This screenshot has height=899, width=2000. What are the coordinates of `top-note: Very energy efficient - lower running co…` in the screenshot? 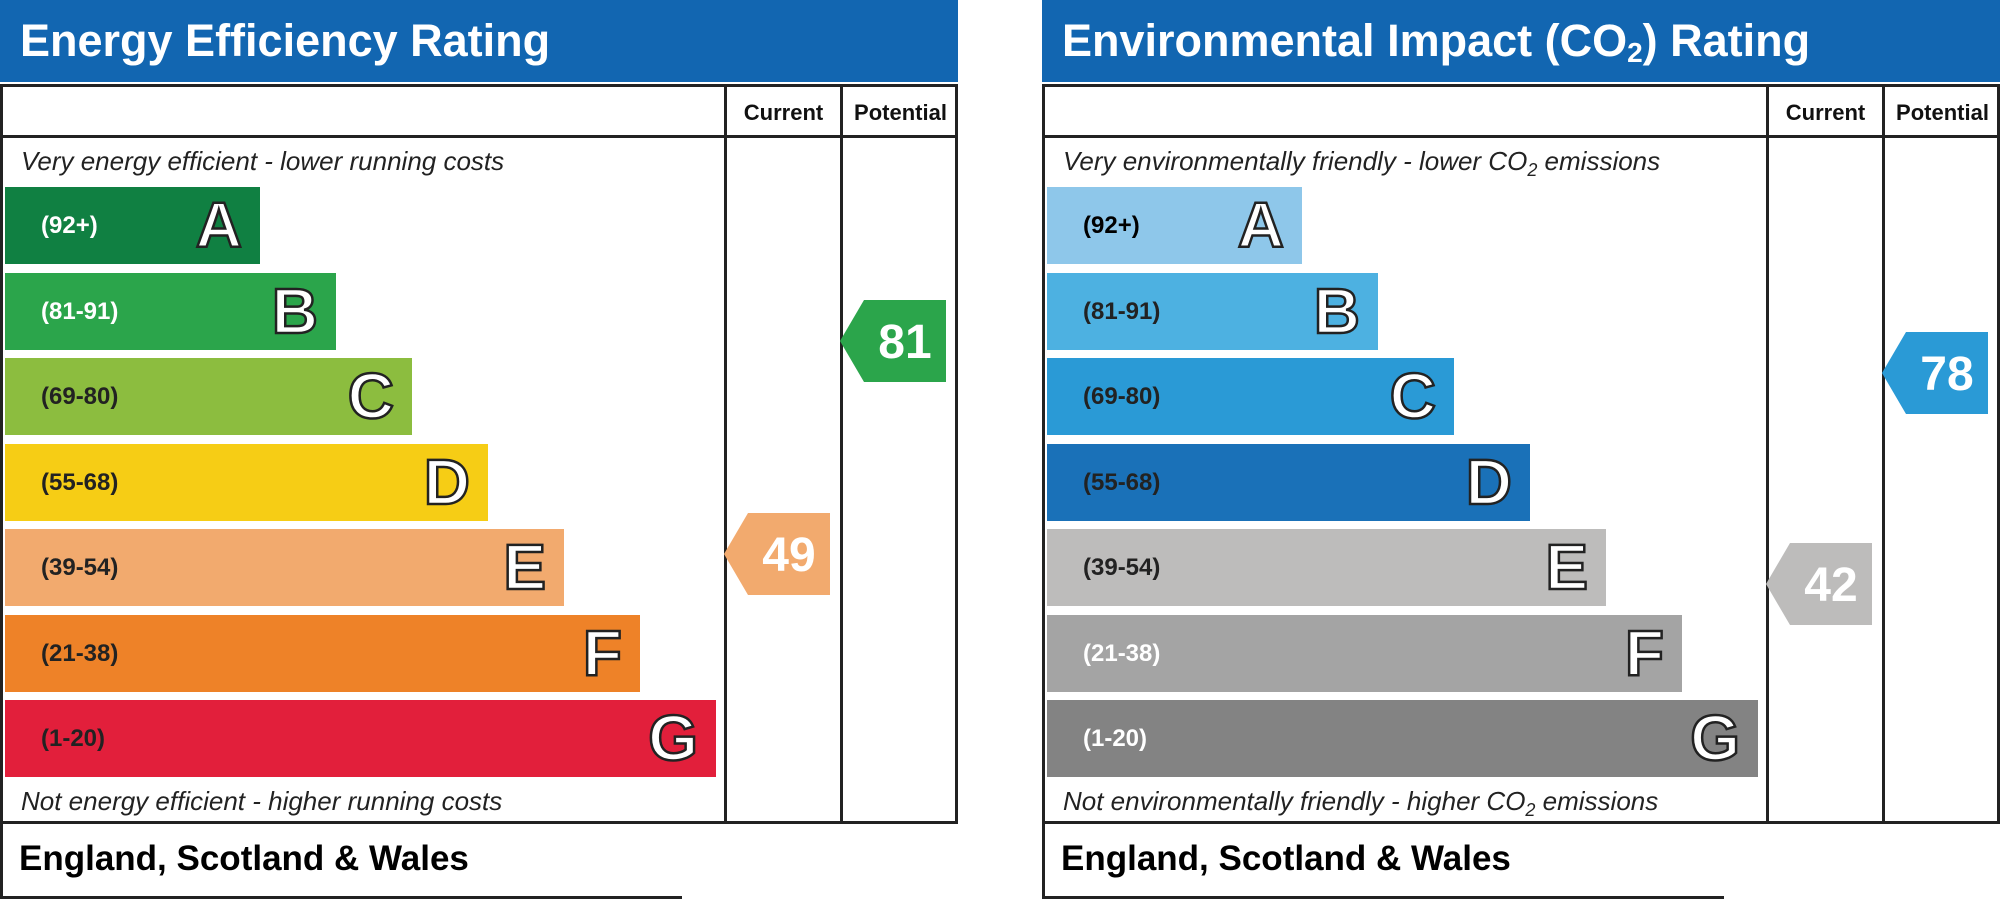 It's located at (263, 161).